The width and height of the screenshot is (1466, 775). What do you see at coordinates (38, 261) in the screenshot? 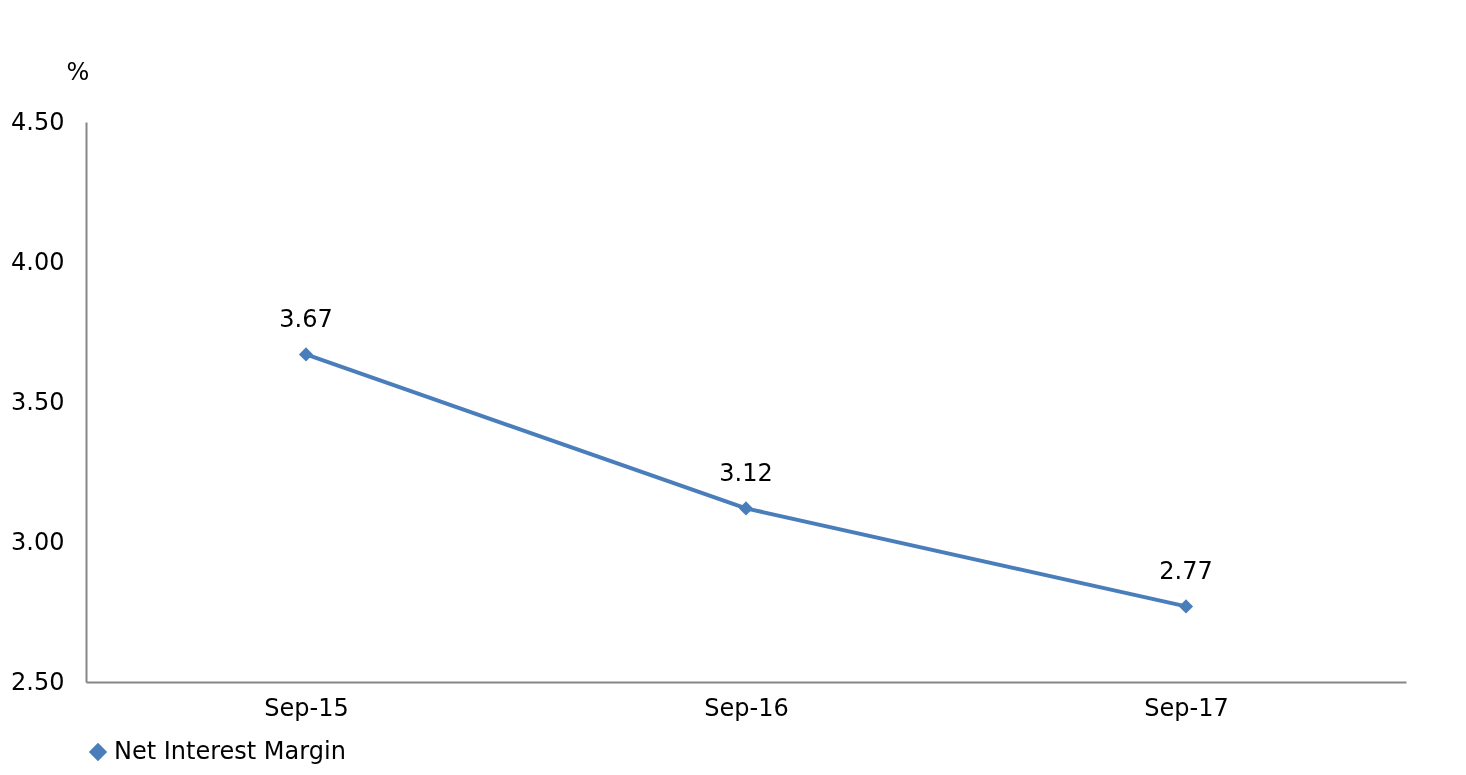
I see `y-tick-label: 4.00` at bounding box center [38, 261].